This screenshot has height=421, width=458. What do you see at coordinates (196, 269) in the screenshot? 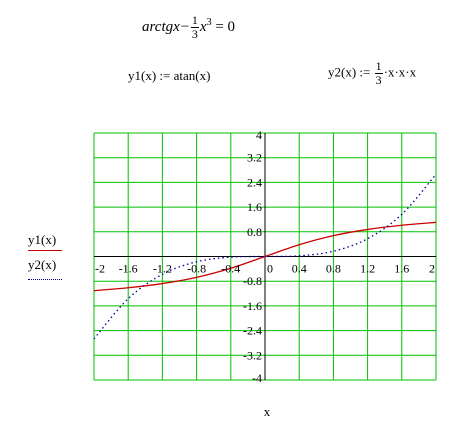
I see `x-tick-label: -0.8` at bounding box center [196, 269].